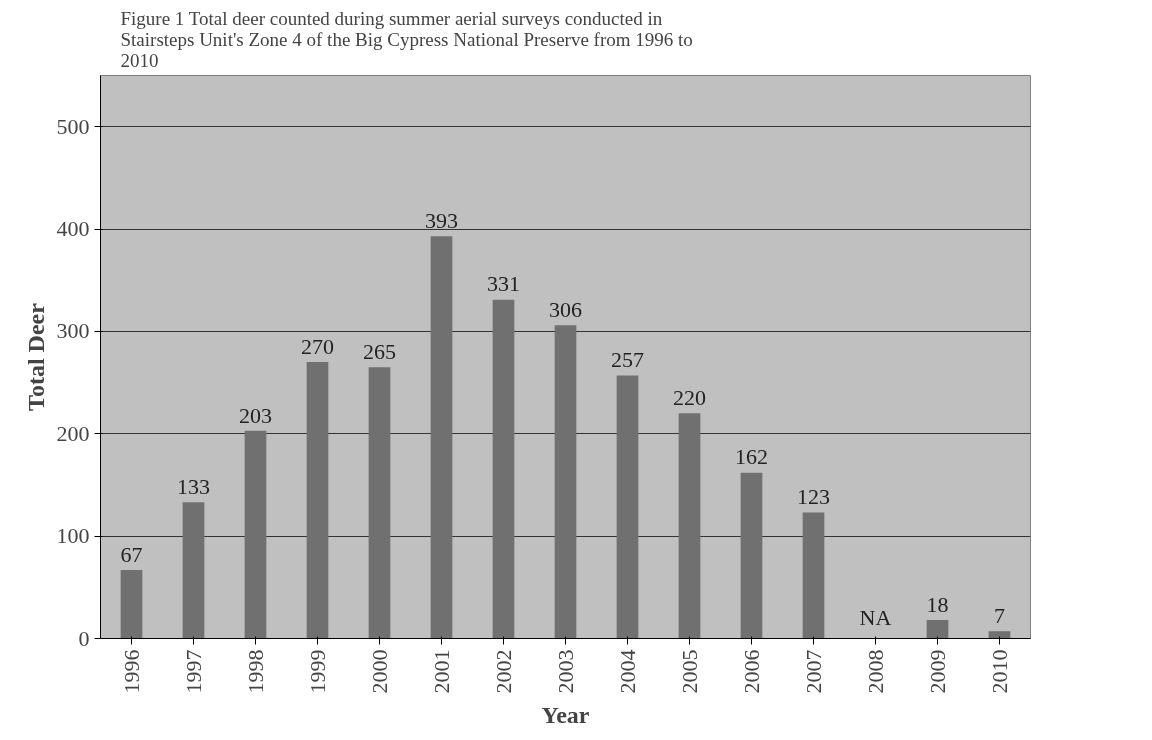 This screenshot has width=1152, height=740. Describe the element at coordinates (73, 433) in the screenshot. I see `y-tick-label: 200` at that location.